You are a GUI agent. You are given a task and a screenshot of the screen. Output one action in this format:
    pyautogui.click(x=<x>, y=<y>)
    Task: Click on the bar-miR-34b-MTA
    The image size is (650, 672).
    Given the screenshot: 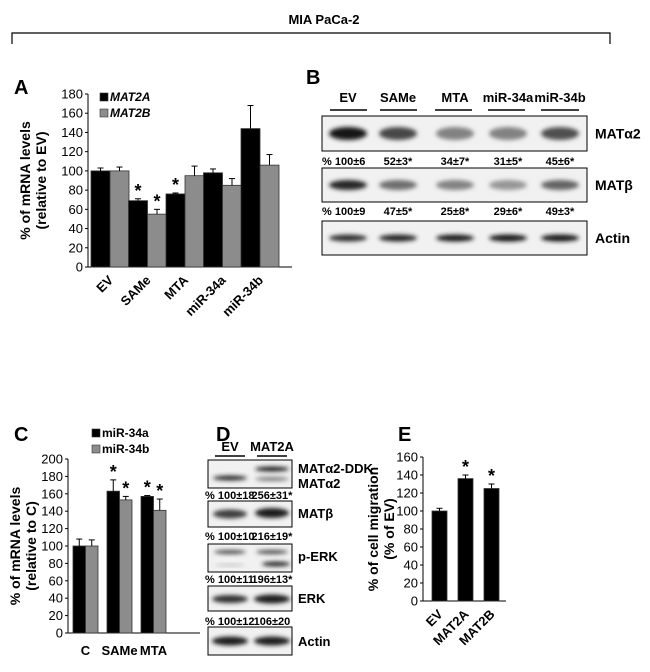 What is the action you would take?
    pyautogui.click(x=160, y=571)
    